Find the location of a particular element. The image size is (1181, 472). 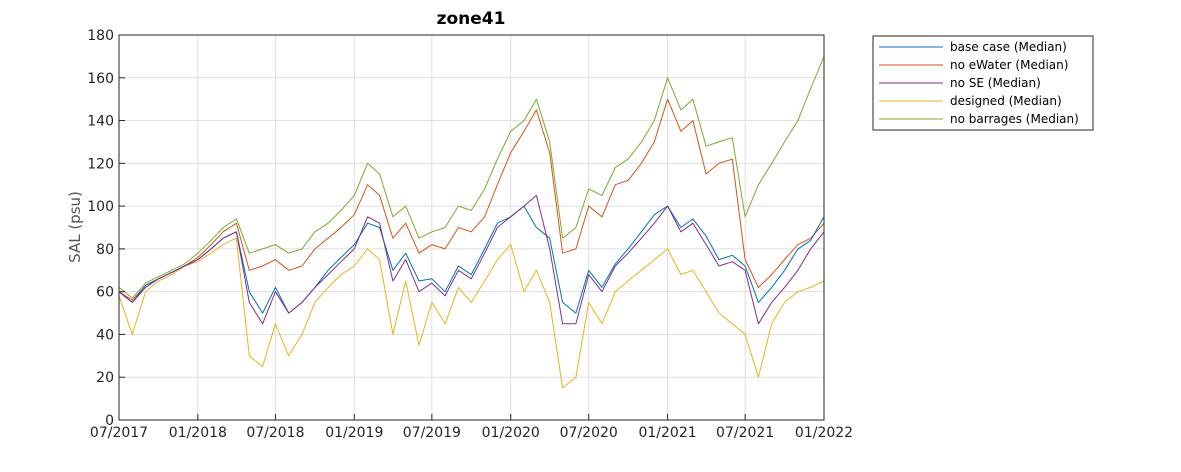

x-tick-label: 07/2021 is located at coordinates (745, 433).